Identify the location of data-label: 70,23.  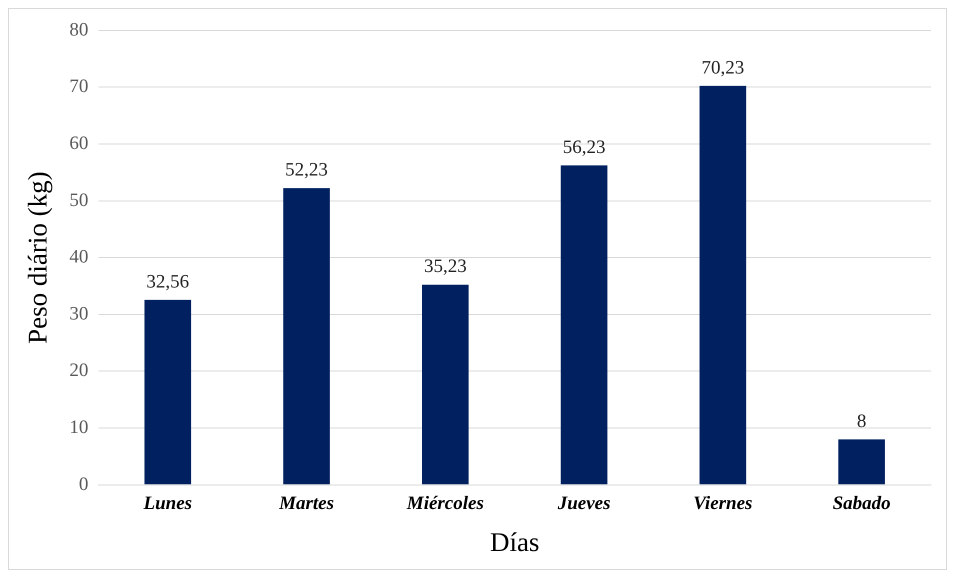
(722, 67).